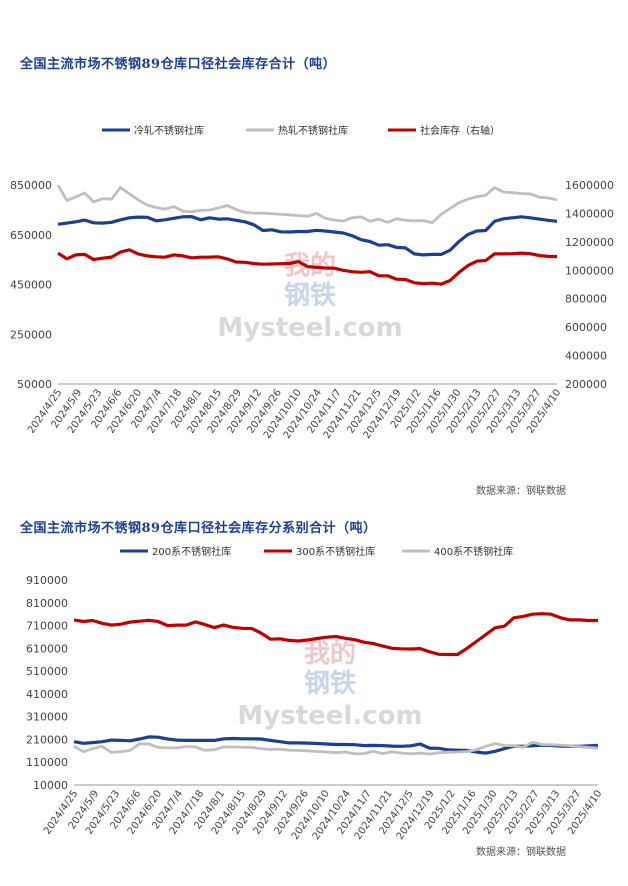 The width and height of the screenshot is (628, 886). I want to click on chart1-title: 全国主流市场不锈钢89仓库口径社会库存合计（吨）, so click(178, 64).